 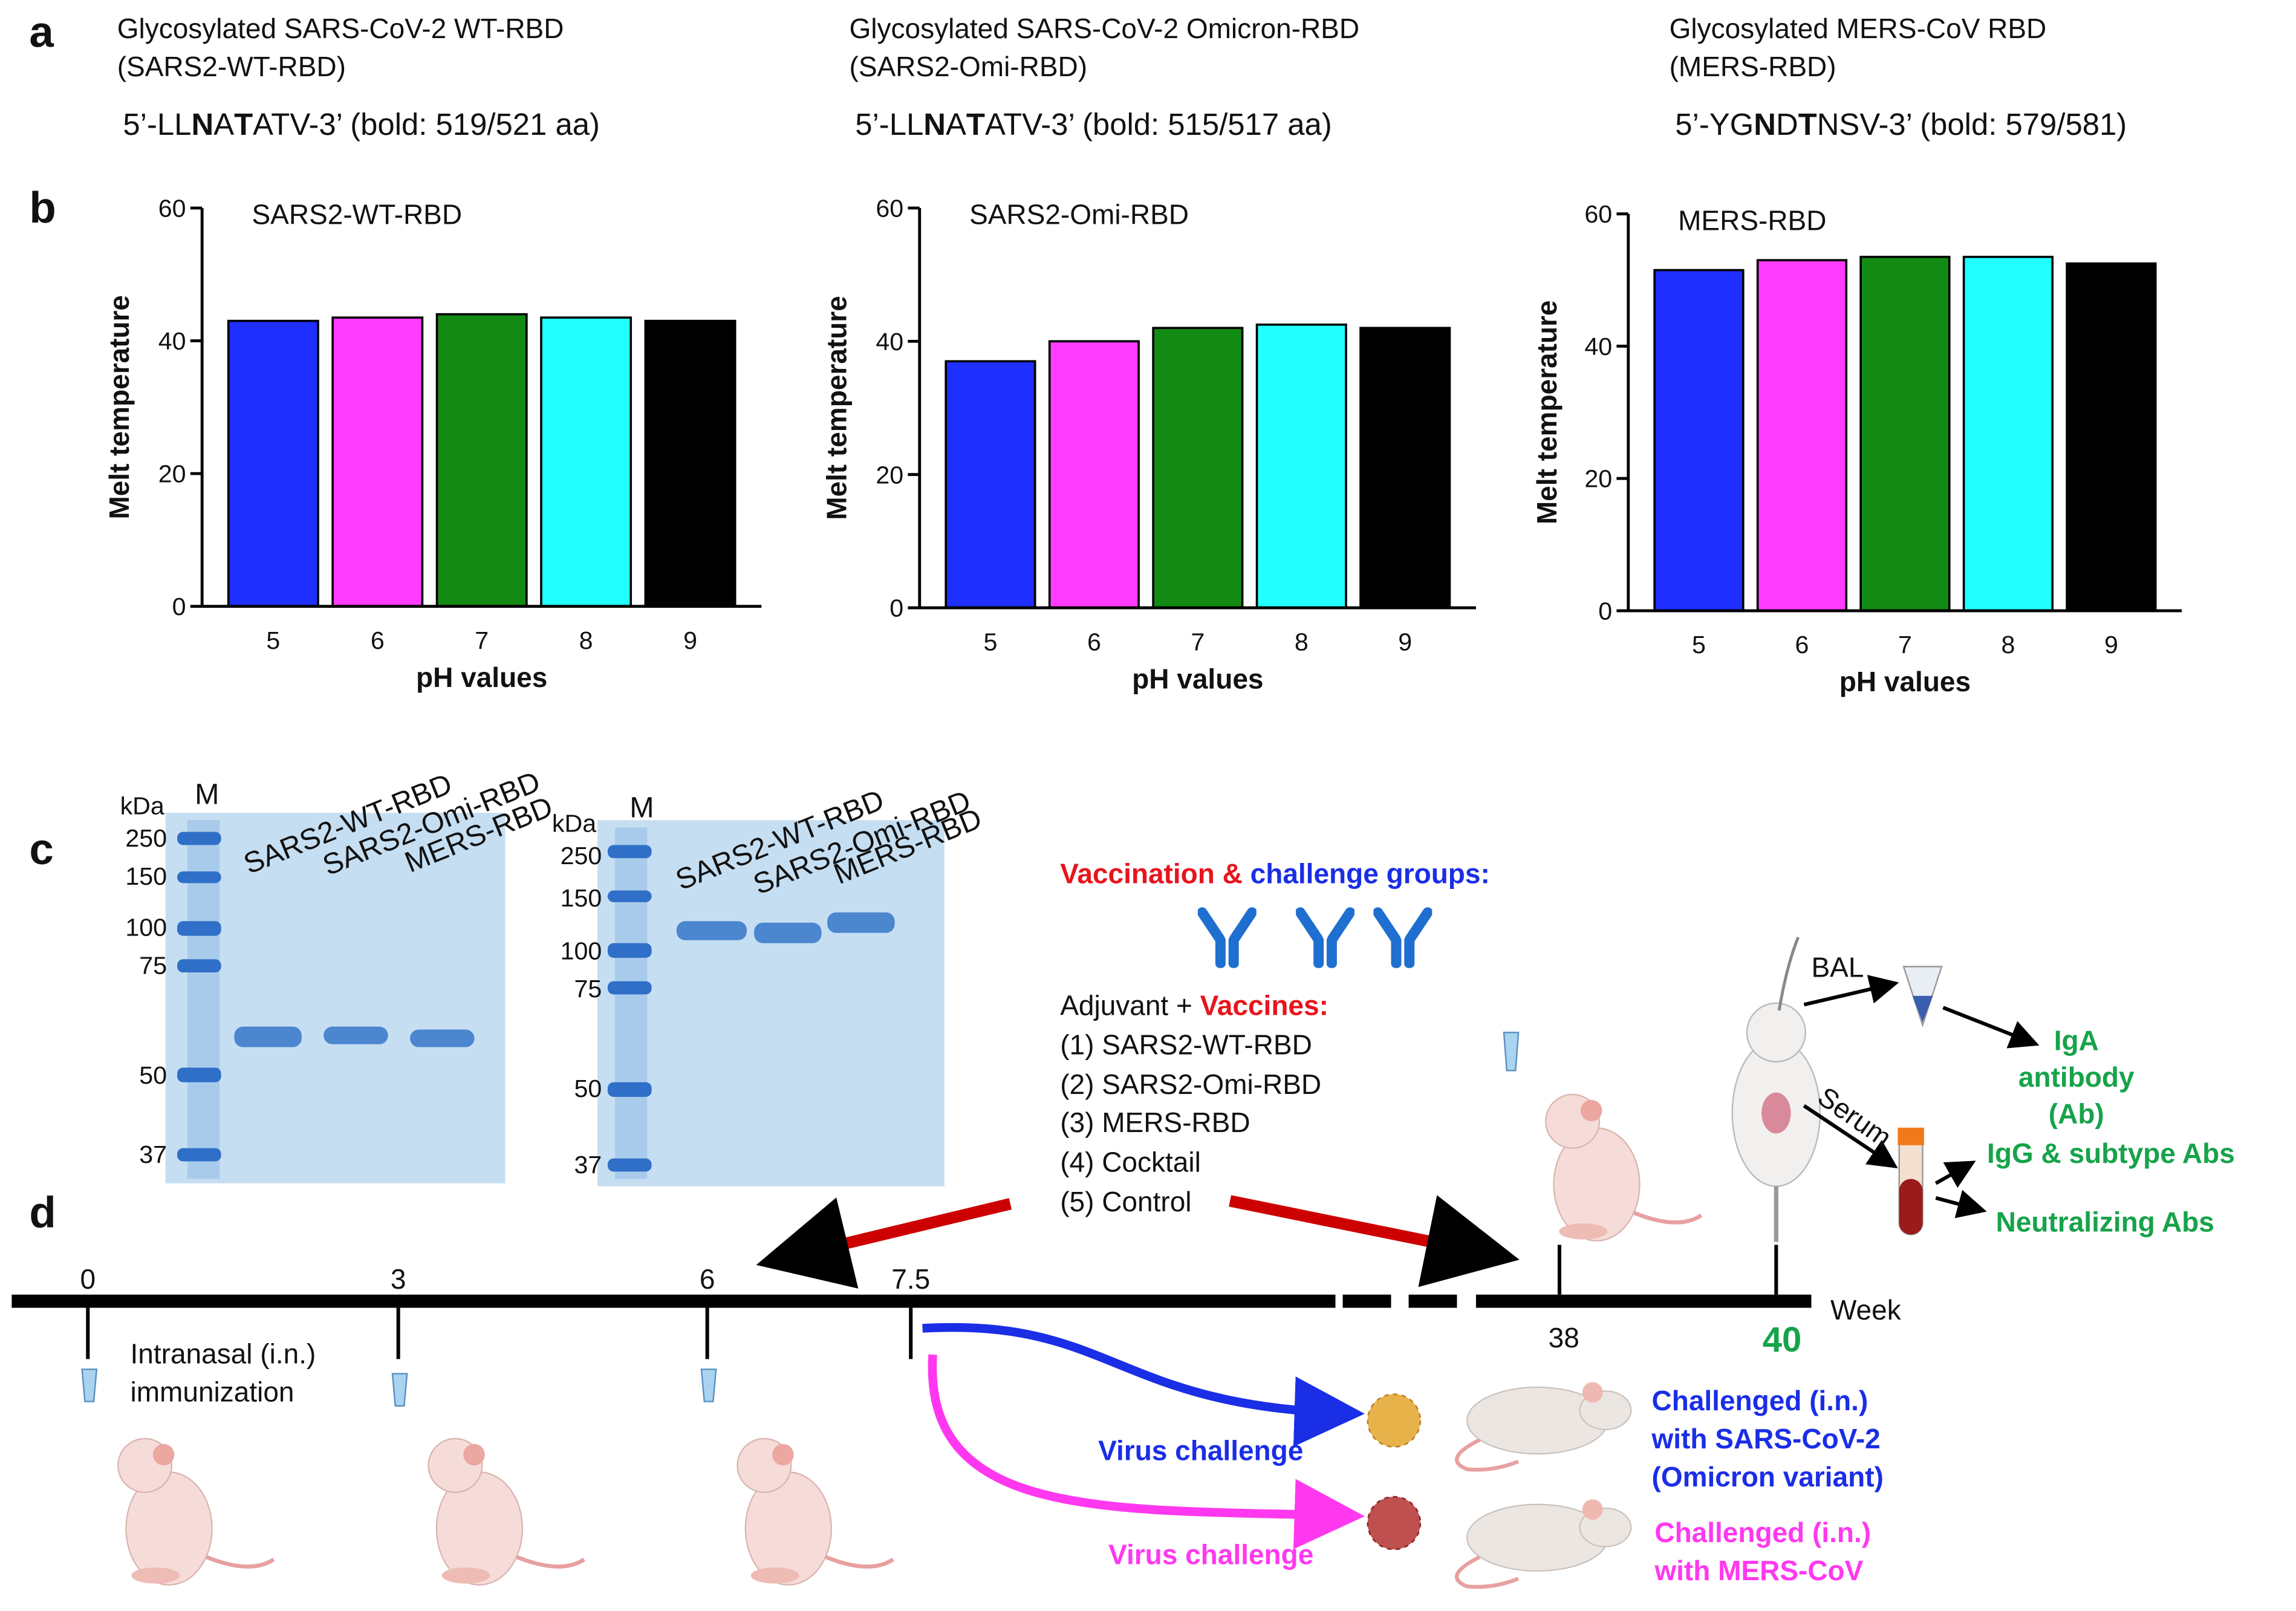 What do you see at coordinates (1105, 28) in the screenshot?
I see `construct-title: Glycosylated SARS-CoV-2 Omicron-RBD` at bounding box center [1105, 28].